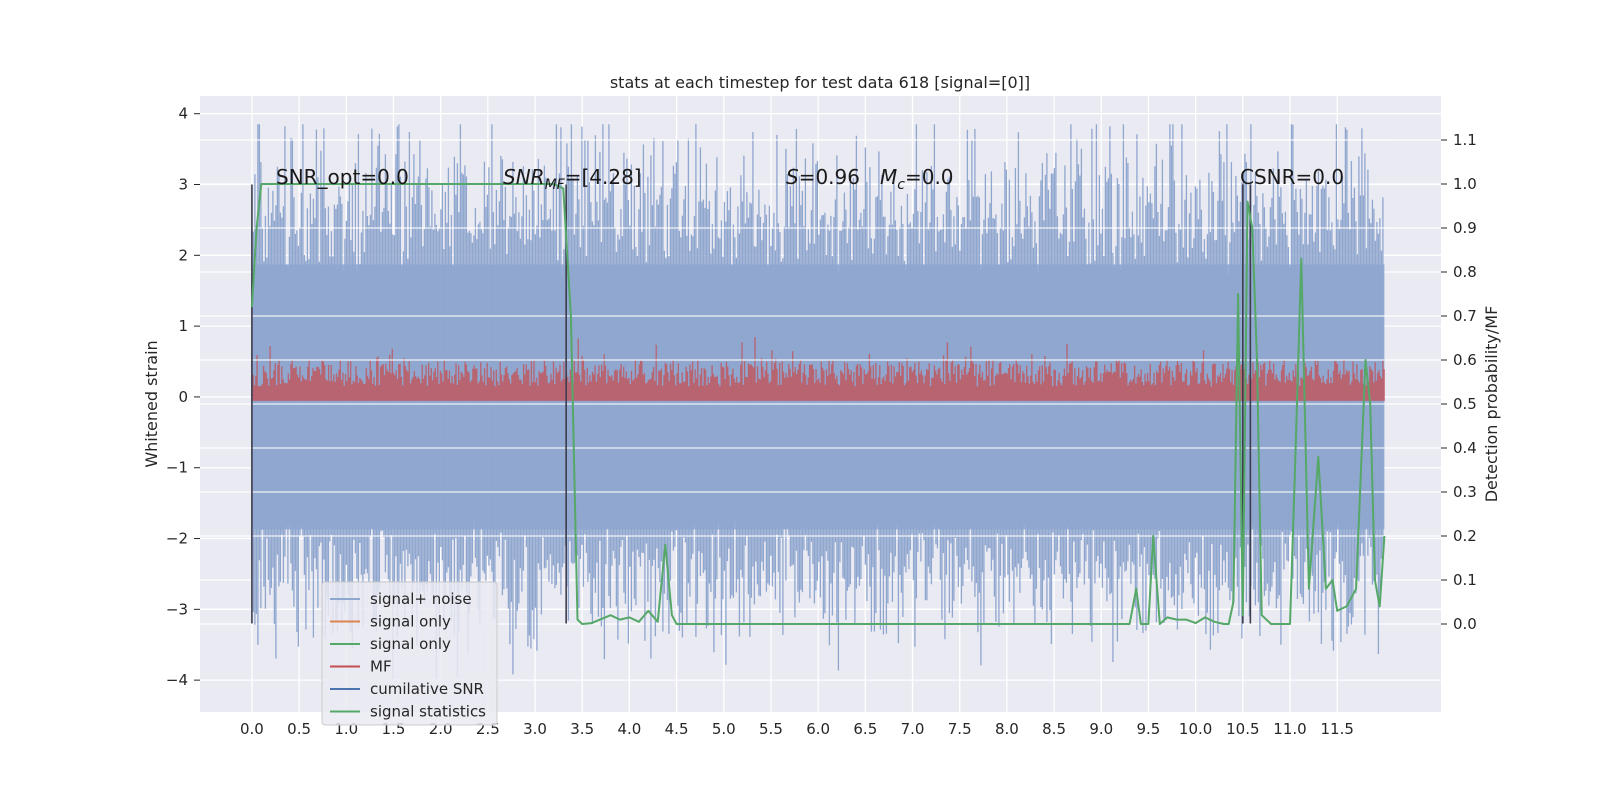  I want to click on x-tick-label: 8.5, so click(1054, 729).